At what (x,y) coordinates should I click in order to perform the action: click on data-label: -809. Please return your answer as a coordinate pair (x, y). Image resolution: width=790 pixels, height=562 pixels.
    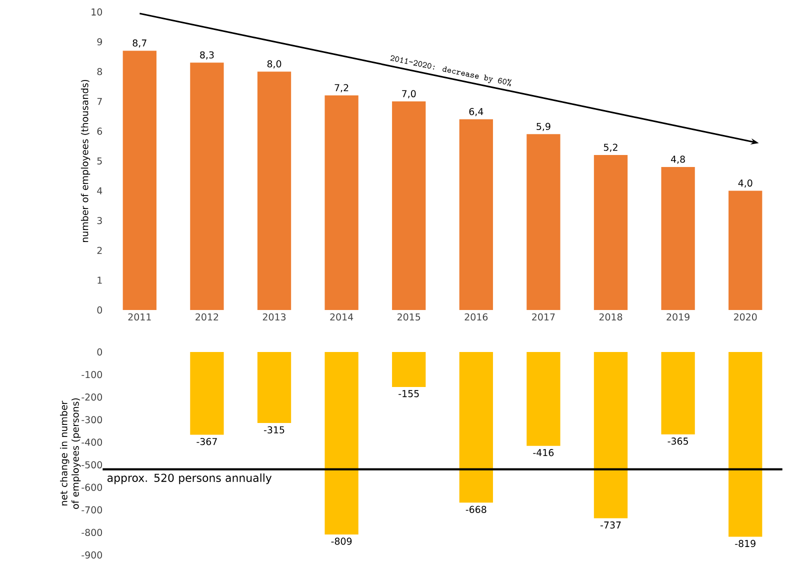
    Looking at the image, I should click on (341, 541).